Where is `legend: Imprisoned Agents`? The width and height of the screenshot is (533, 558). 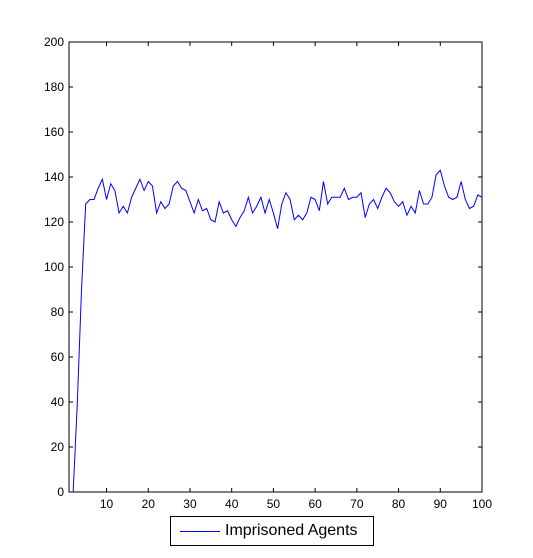
legend: Imprisoned Agents is located at coordinates (272, 531).